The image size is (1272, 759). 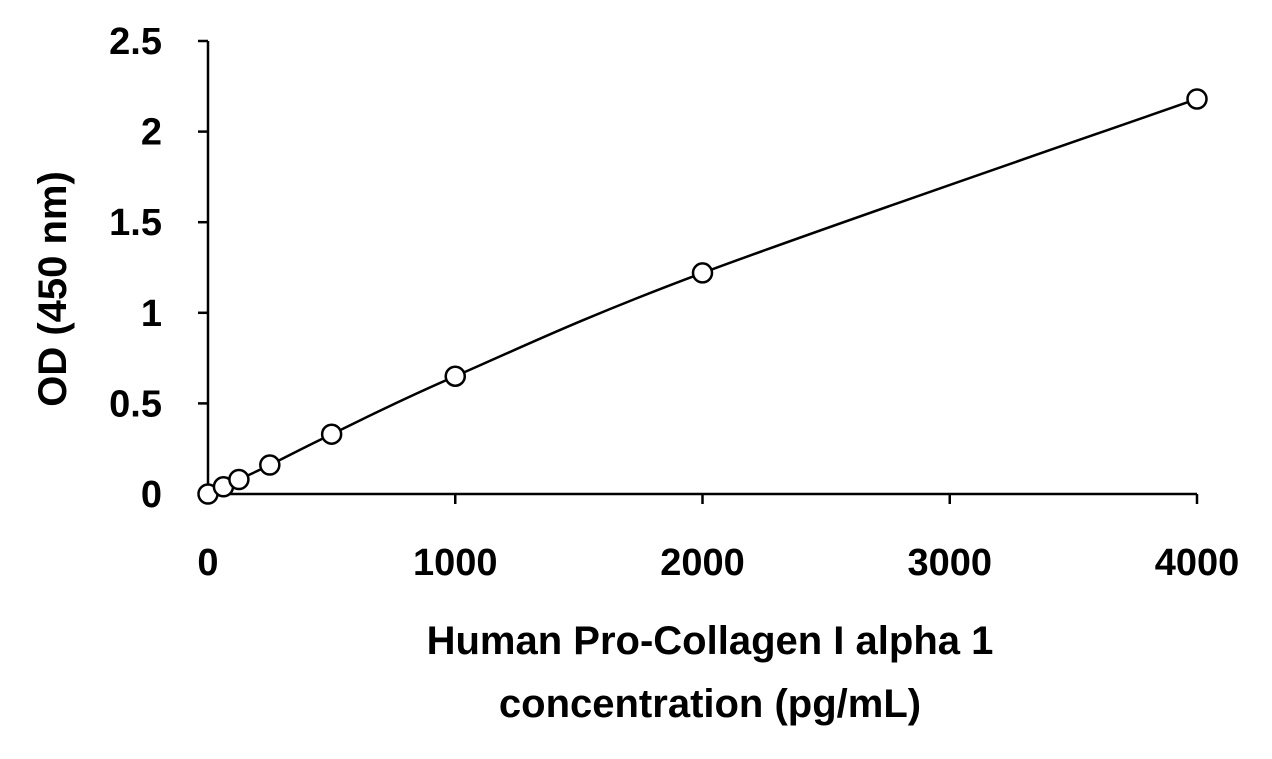 What do you see at coordinates (135, 404) in the screenshot?
I see `y-tick-label: 0.5` at bounding box center [135, 404].